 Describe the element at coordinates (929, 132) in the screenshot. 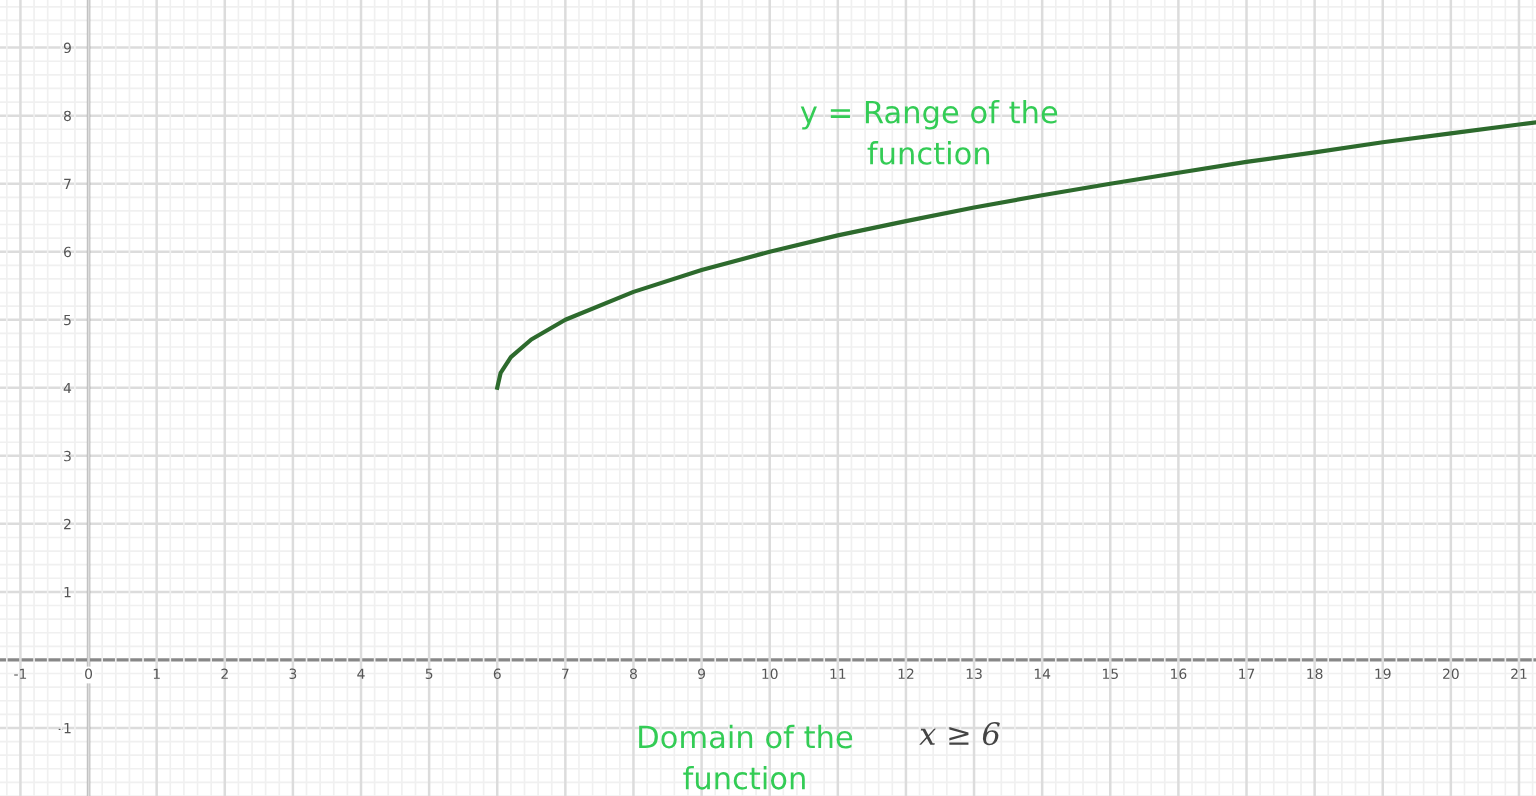

I see `annotation: y = Range of the function` at that location.